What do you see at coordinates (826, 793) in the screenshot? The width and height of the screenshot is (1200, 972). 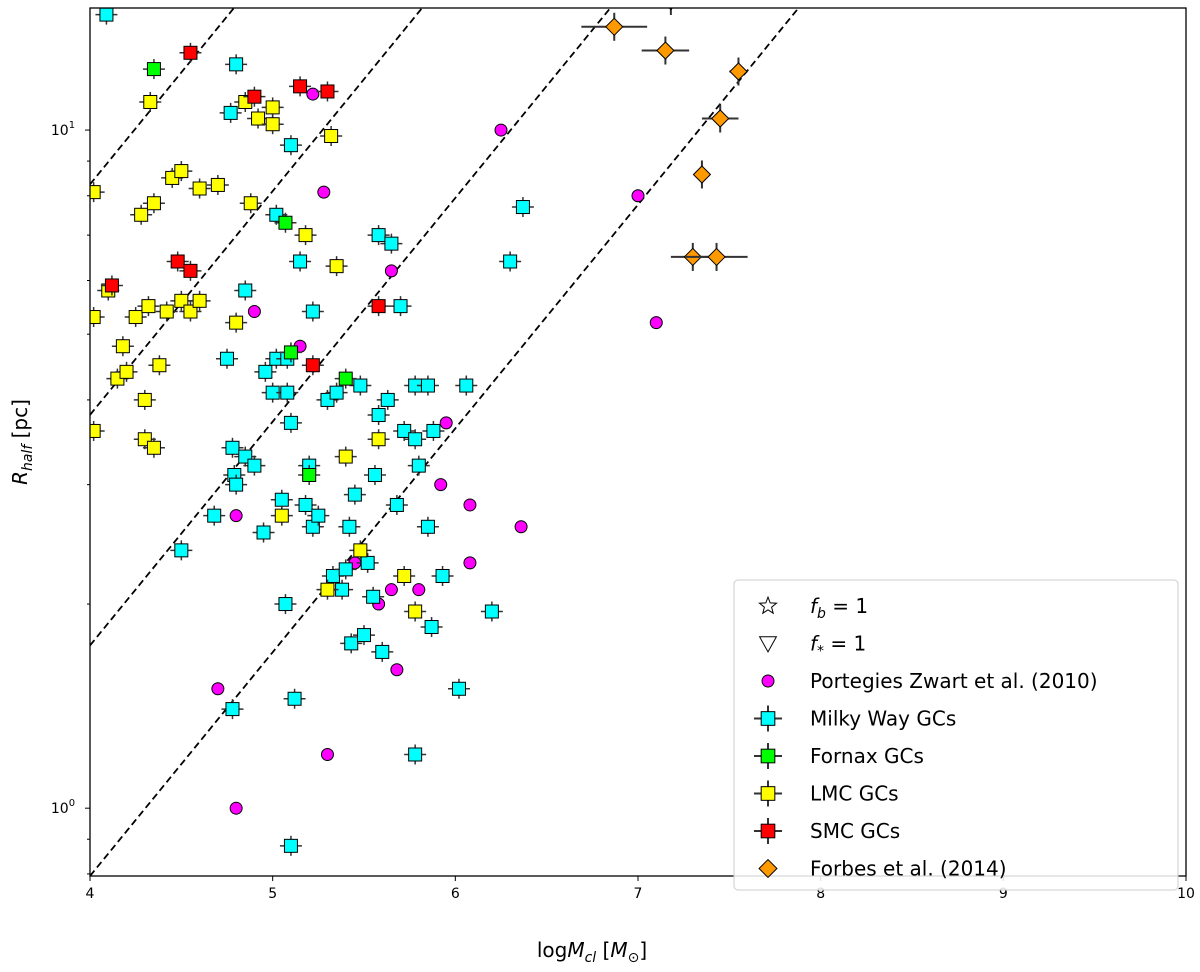 I see `legend-entry: LMC GCs` at bounding box center [826, 793].